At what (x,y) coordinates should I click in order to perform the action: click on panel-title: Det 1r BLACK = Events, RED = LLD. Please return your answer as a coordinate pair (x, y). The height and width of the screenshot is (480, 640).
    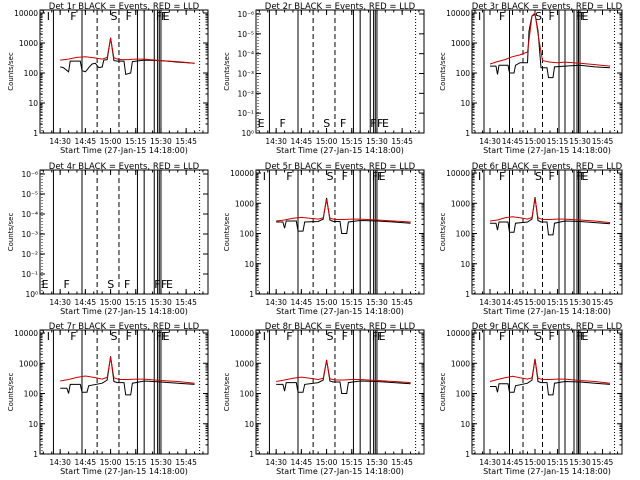
    Looking at the image, I should click on (124, 7).